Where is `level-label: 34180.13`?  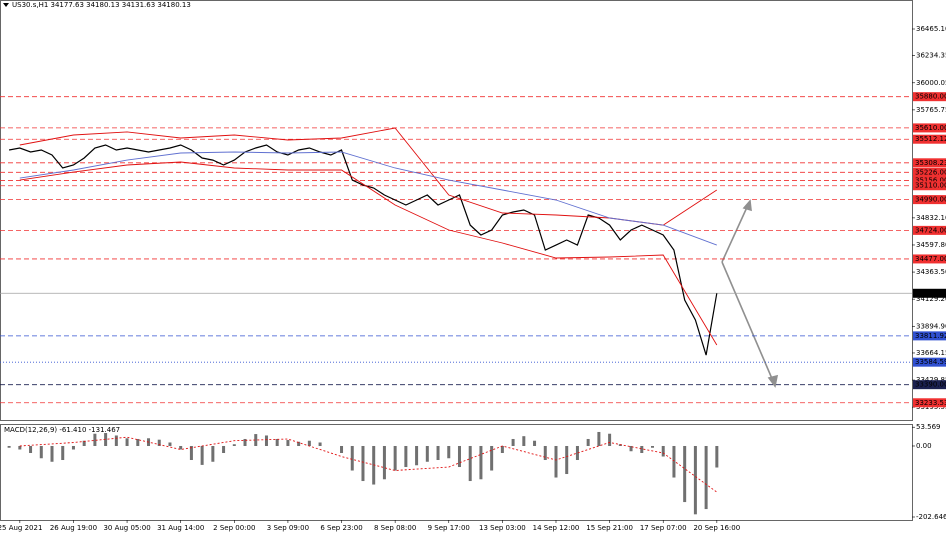 level-label: 34180.13 is located at coordinates (930, 293).